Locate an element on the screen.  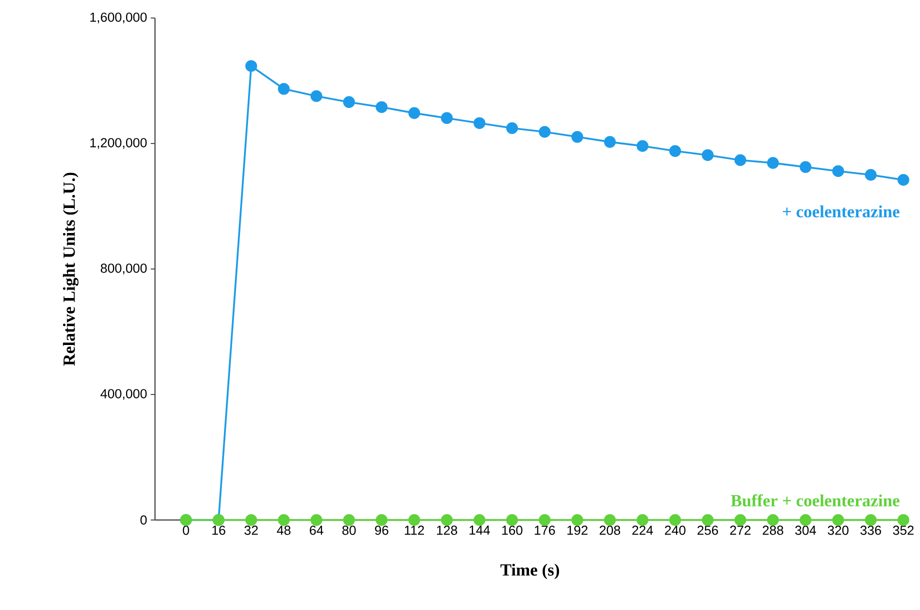
x-tick-label: 64 is located at coordinates (317, 530).